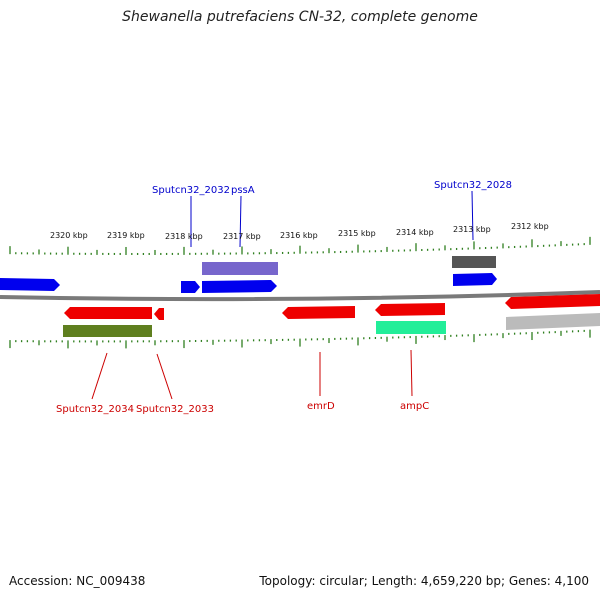 This screenshot has height=600, width=600. I want to click on tick-label: 2313 kbp, so click(472, 229).